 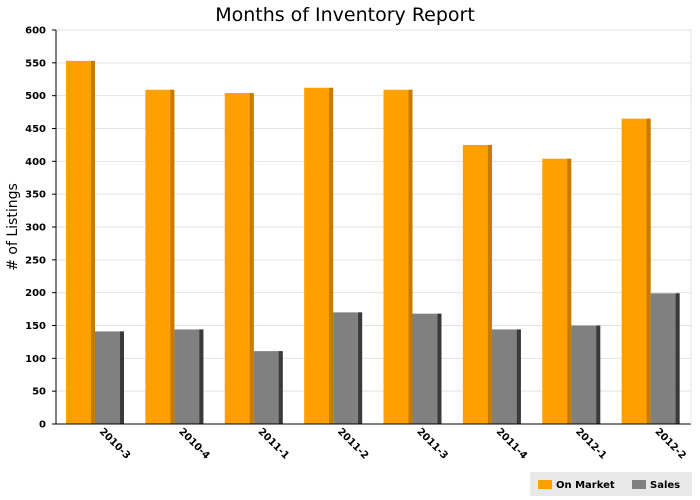 I want to click on x-tick-label: 2011-1, so click(x=273, y=443).